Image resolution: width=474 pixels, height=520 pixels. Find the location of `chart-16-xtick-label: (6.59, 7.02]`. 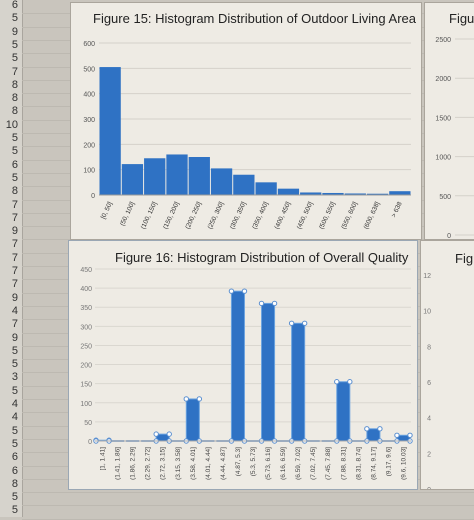

chart-16-xtick-label: (6.59, 7.02] is located at coordinates (298, 463).